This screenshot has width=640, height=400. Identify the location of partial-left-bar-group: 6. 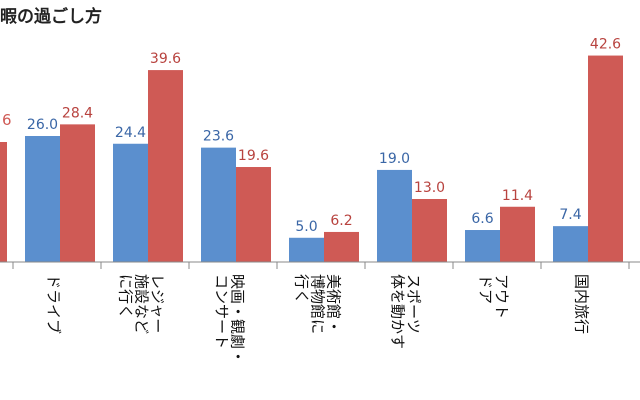
(6, 186).